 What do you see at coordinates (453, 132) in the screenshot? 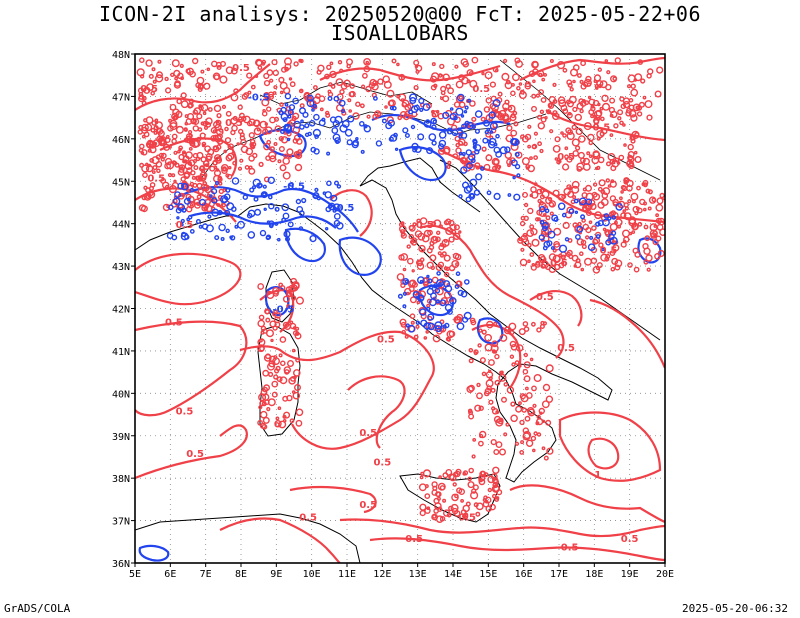
I see `contour-label: -0.5` at bounding box center [453, 132].